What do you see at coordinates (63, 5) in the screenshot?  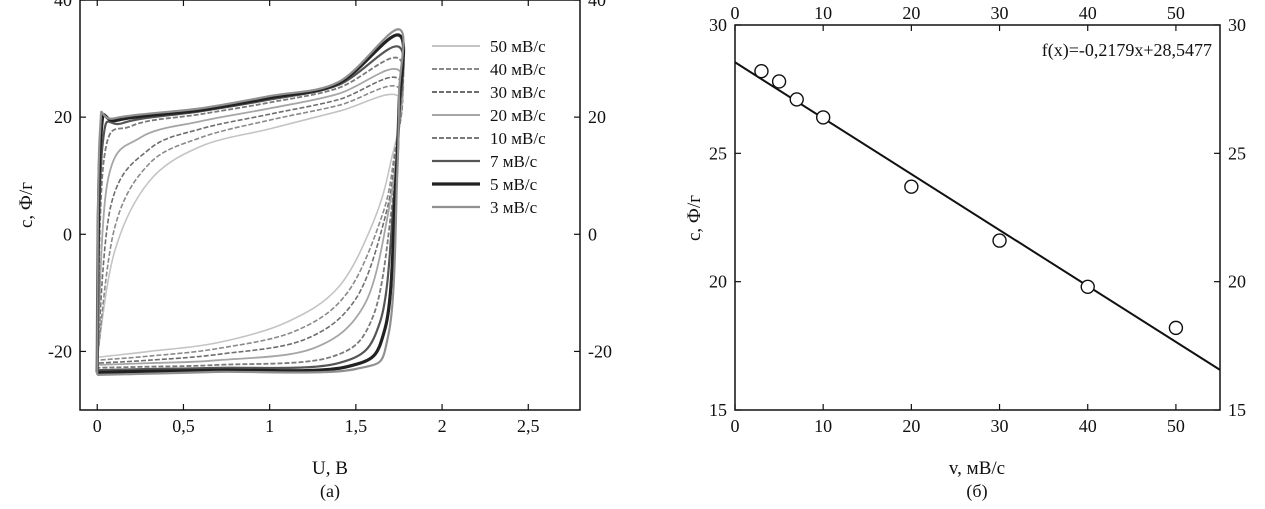 I see `a-y-tick-label: 40` at bounding box center [63, 5].